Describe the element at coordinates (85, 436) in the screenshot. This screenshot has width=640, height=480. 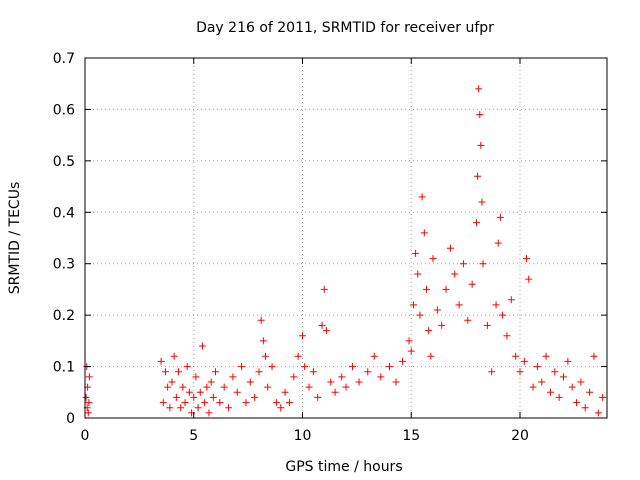
I see `x-tick-label: 0` at that location.